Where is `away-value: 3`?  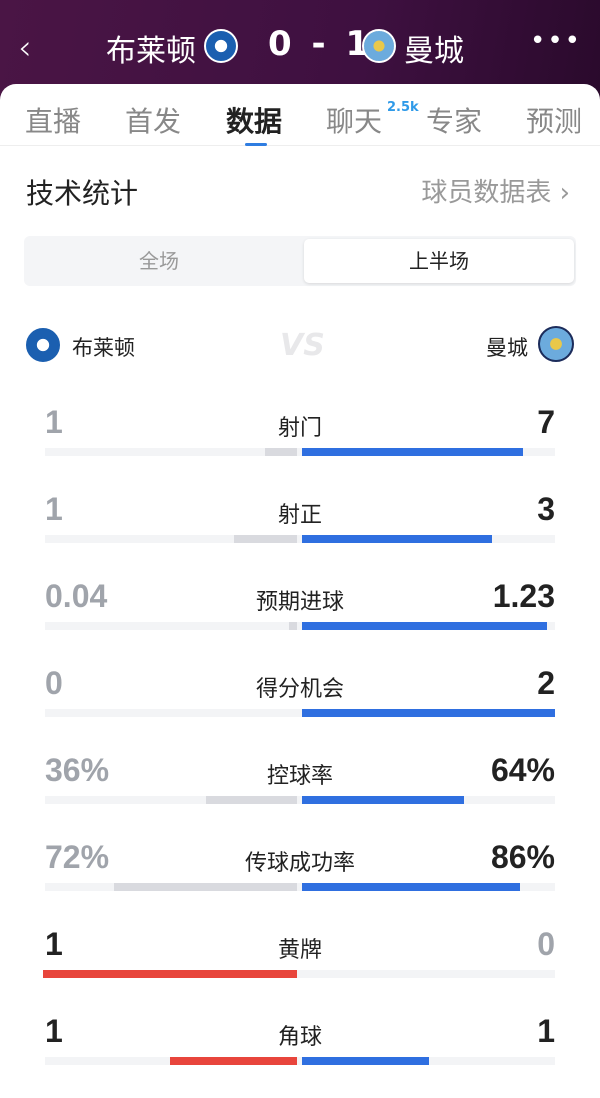
away-value: 3 is located at coordinates (546, 509).